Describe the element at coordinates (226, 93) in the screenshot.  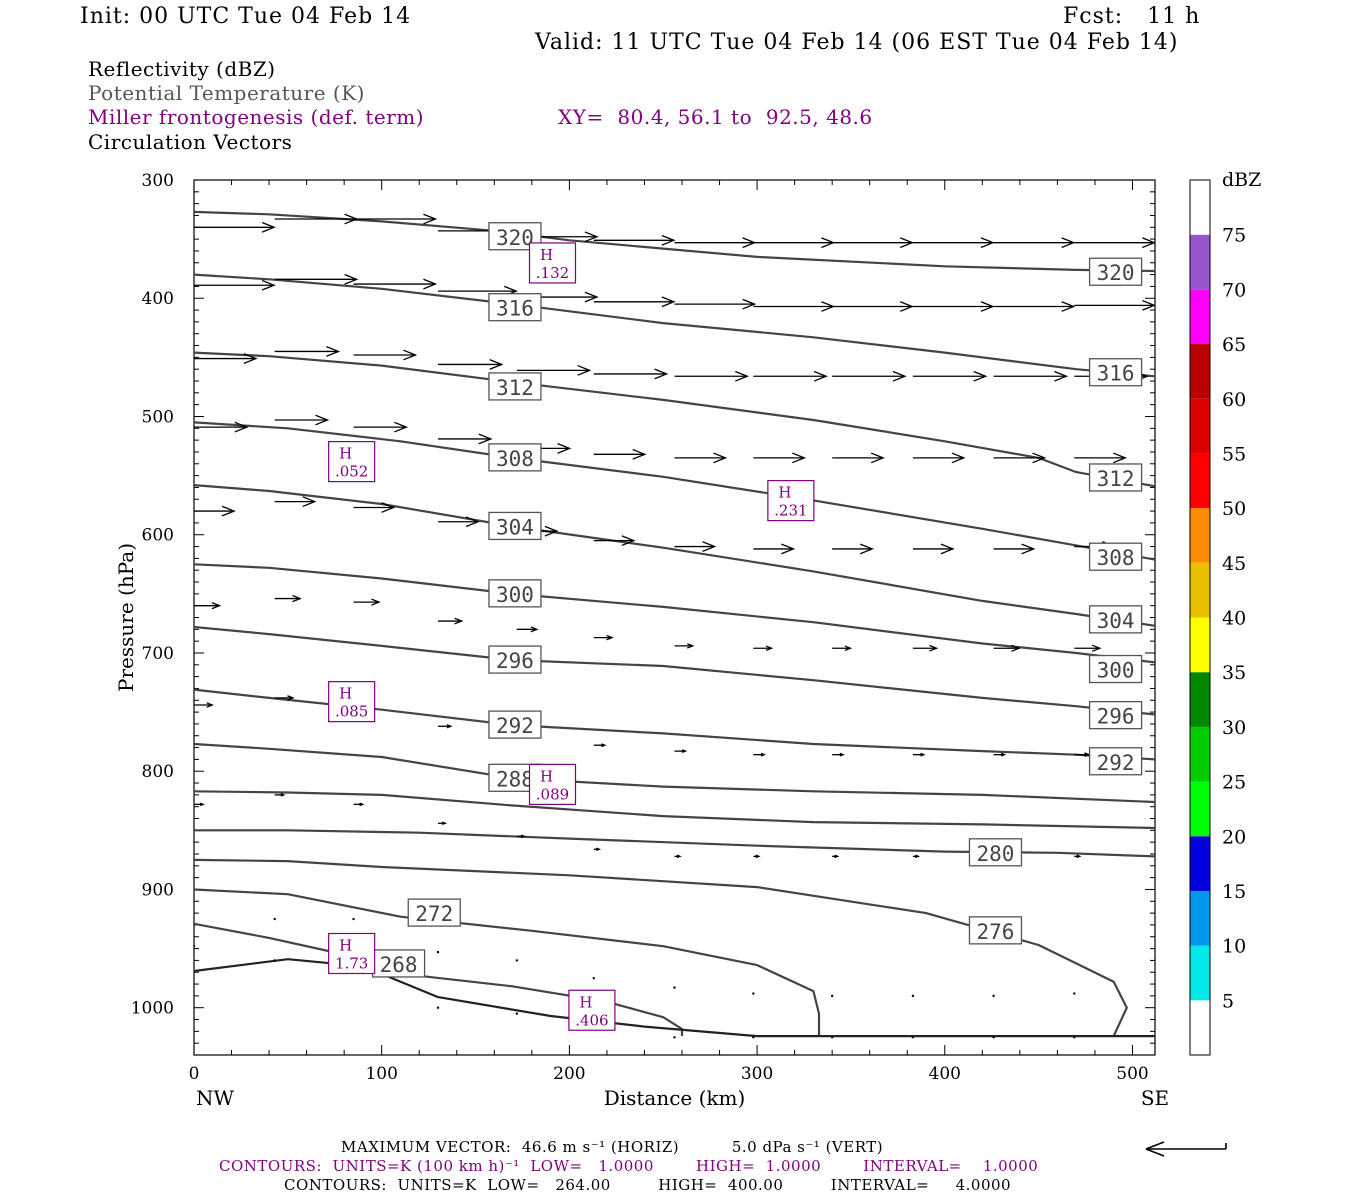
I see `field-potential-temperature: Potential Temperature (K)` at that location.